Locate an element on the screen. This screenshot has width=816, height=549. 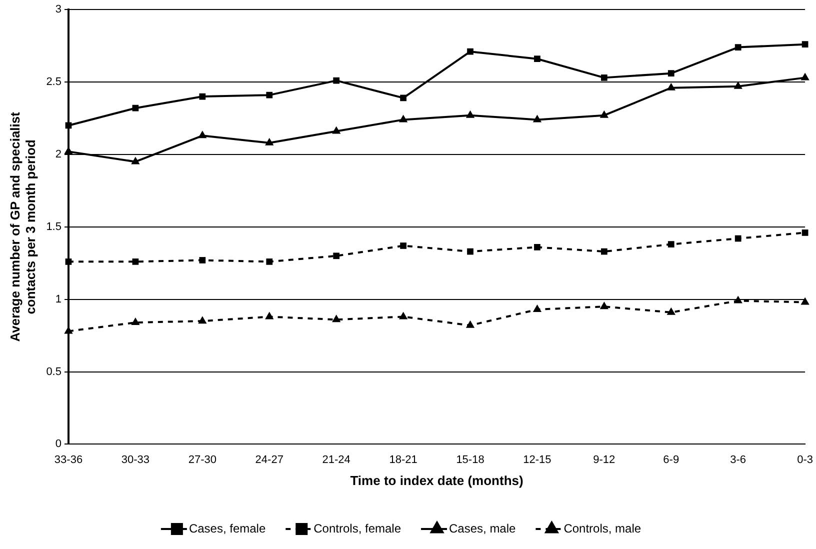
x-tick-label: 3-6 is located at coordinates (738, 460).